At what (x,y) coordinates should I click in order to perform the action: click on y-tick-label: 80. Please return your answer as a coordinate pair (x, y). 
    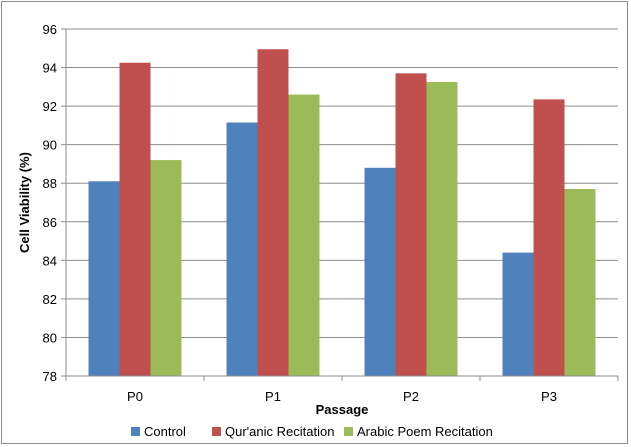
    Looking at the image, I should click on (50, 337).